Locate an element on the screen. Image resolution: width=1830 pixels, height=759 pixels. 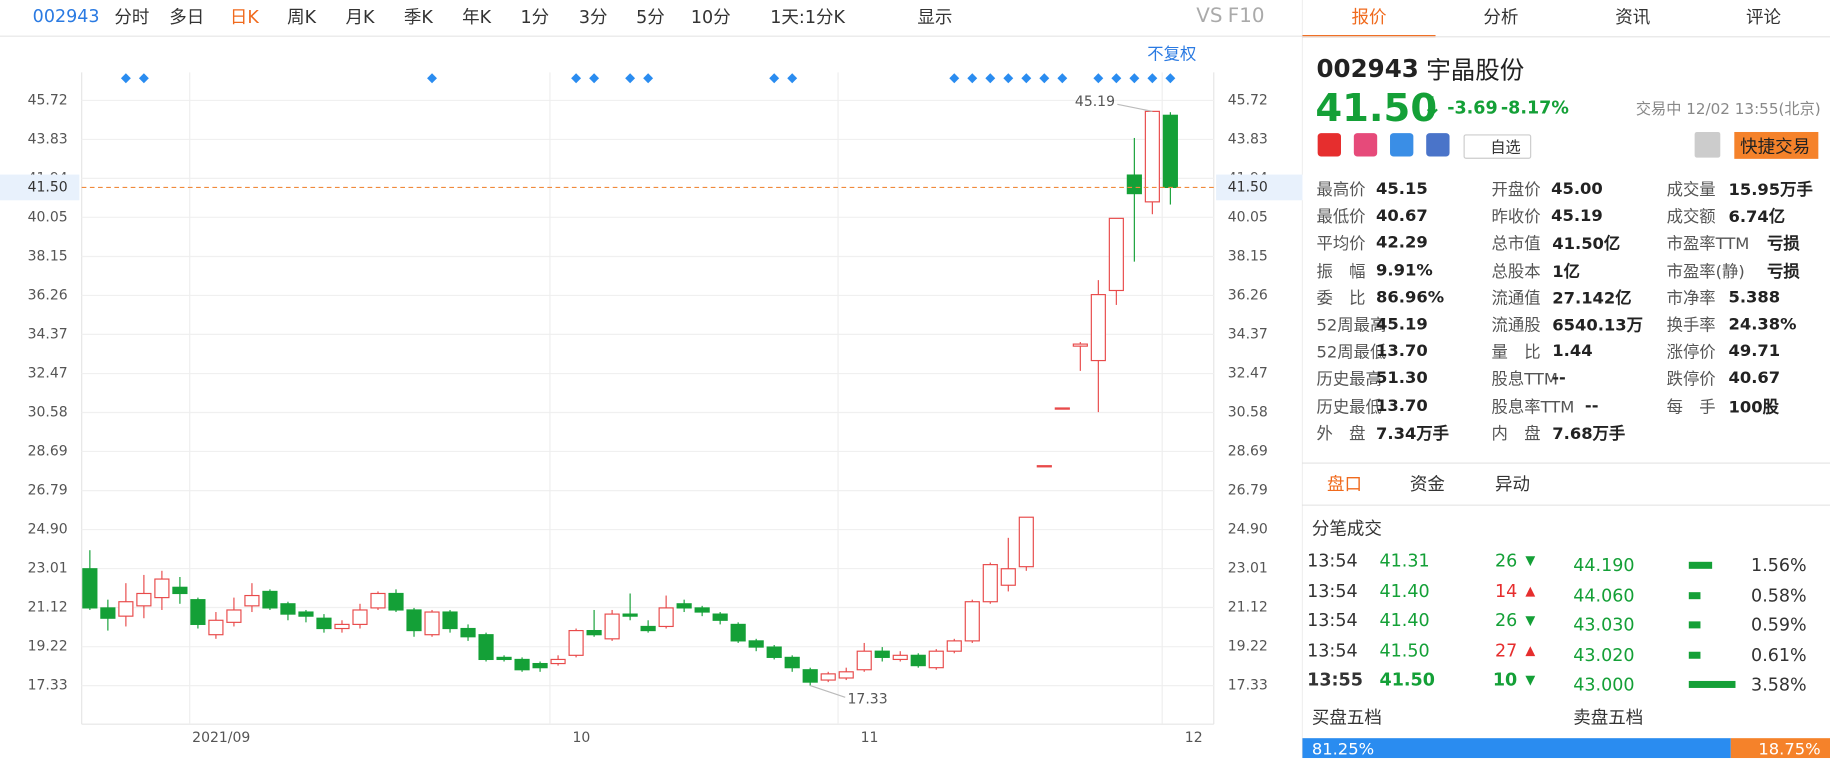
period-tab: 年K is located at coordinates (477, 17).